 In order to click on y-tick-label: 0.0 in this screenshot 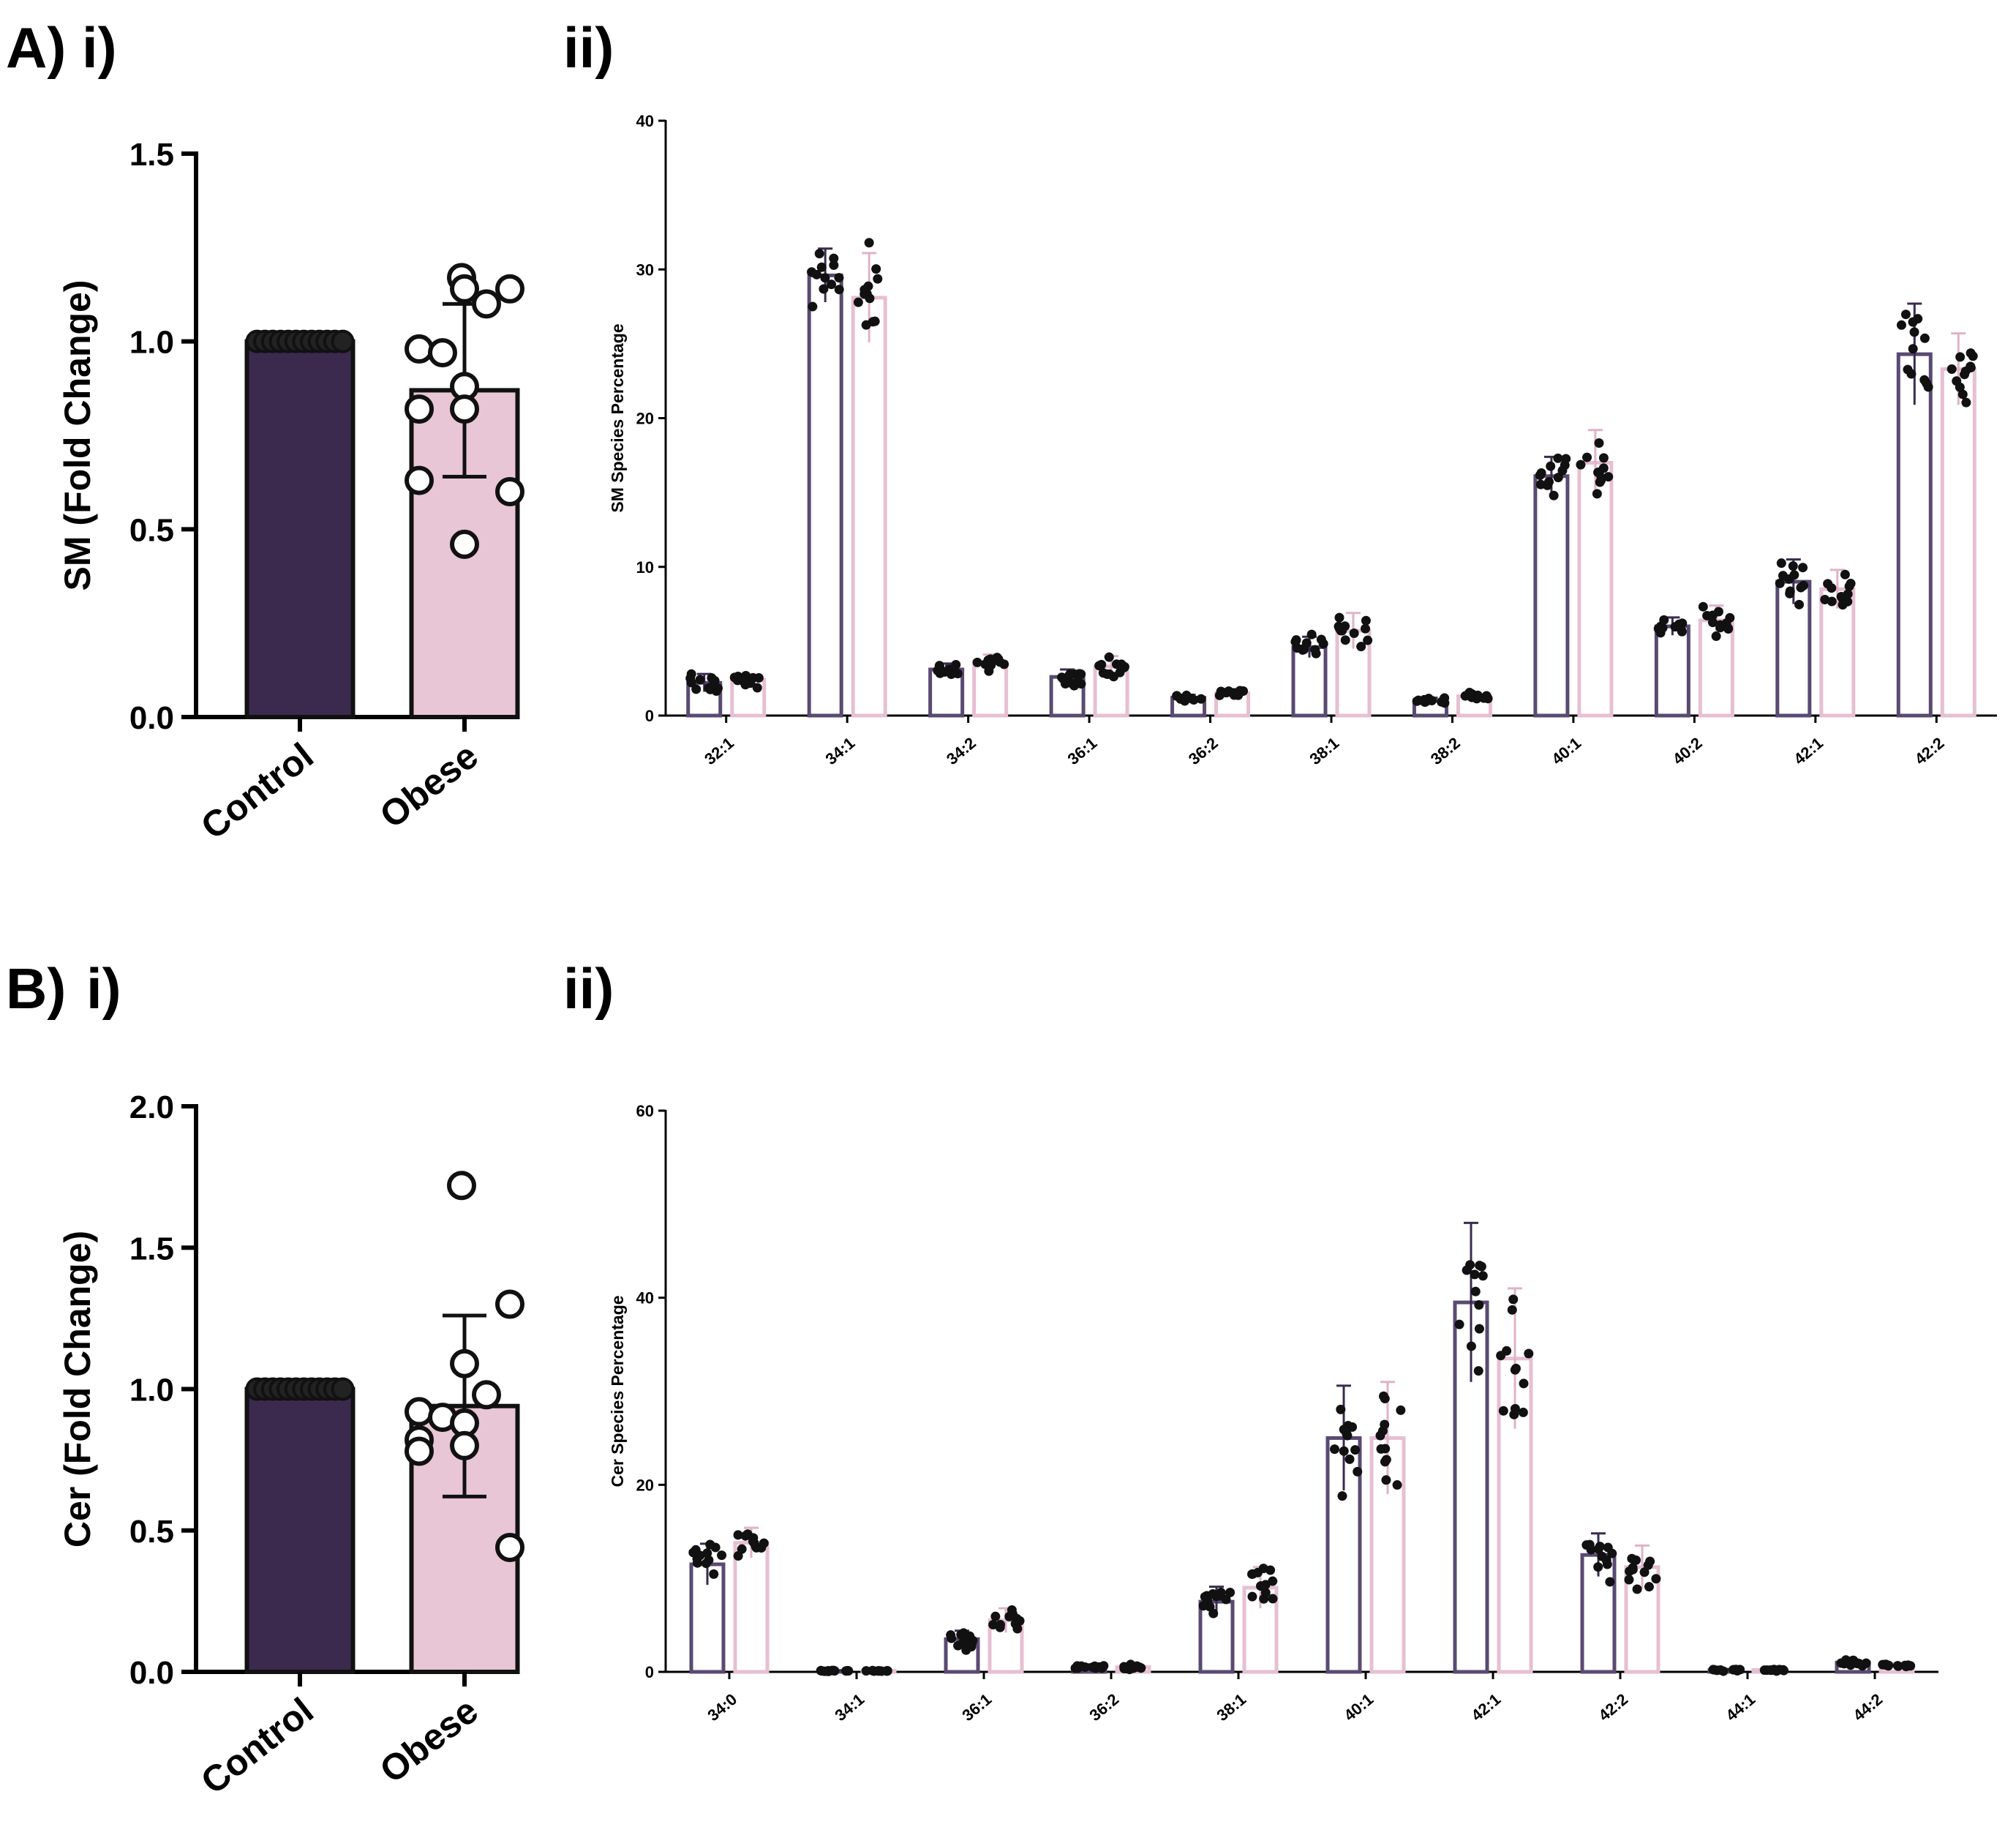, I will do `click(152, 1673)`.